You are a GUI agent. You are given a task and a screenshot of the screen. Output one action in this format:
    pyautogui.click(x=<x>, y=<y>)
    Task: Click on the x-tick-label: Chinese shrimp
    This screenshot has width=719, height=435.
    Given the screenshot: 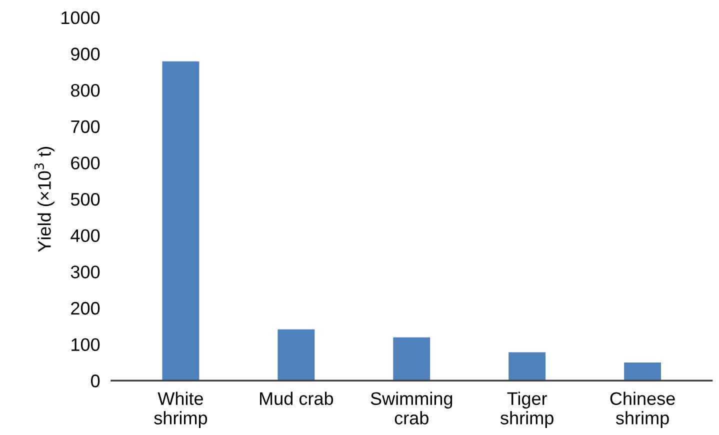 What is the action you would take?
    pyautogui.click(x=642, y=410)
    